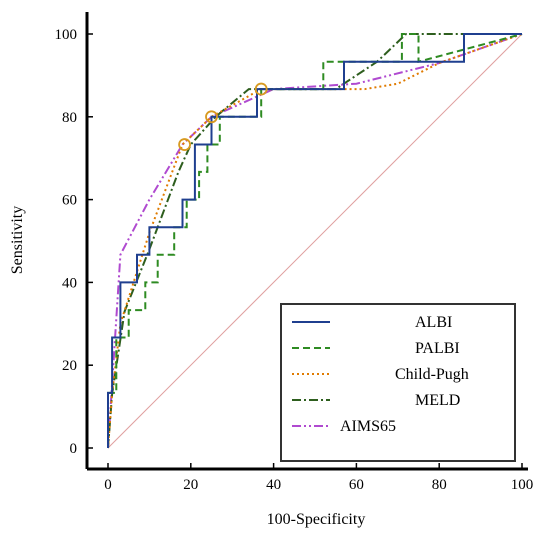  What do you see at coordinates (69, 201) in the screenshot?
I see `y-tick-label: 60` at bounding box center [69, 201].